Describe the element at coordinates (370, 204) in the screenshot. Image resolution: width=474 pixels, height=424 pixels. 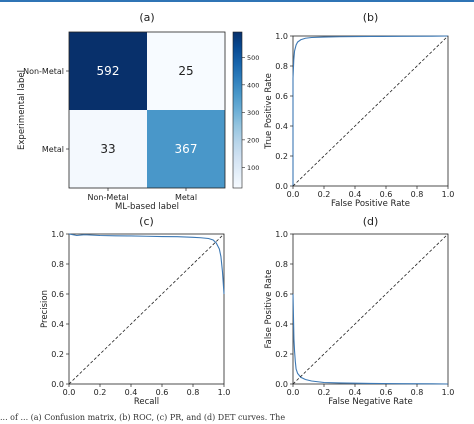
I see `x-axis-label: False Positive Rate` at that location.